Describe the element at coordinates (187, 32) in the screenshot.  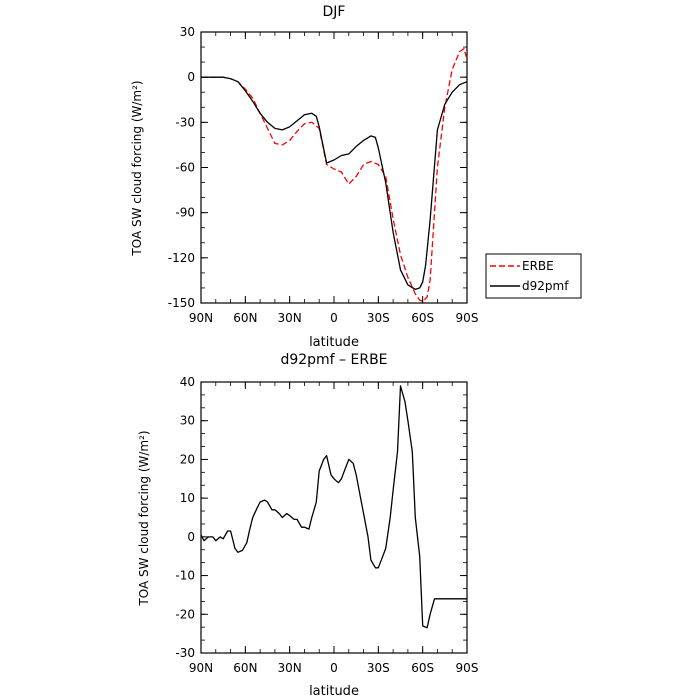
I see `top-chart-y-tick-label: 30` at that location.